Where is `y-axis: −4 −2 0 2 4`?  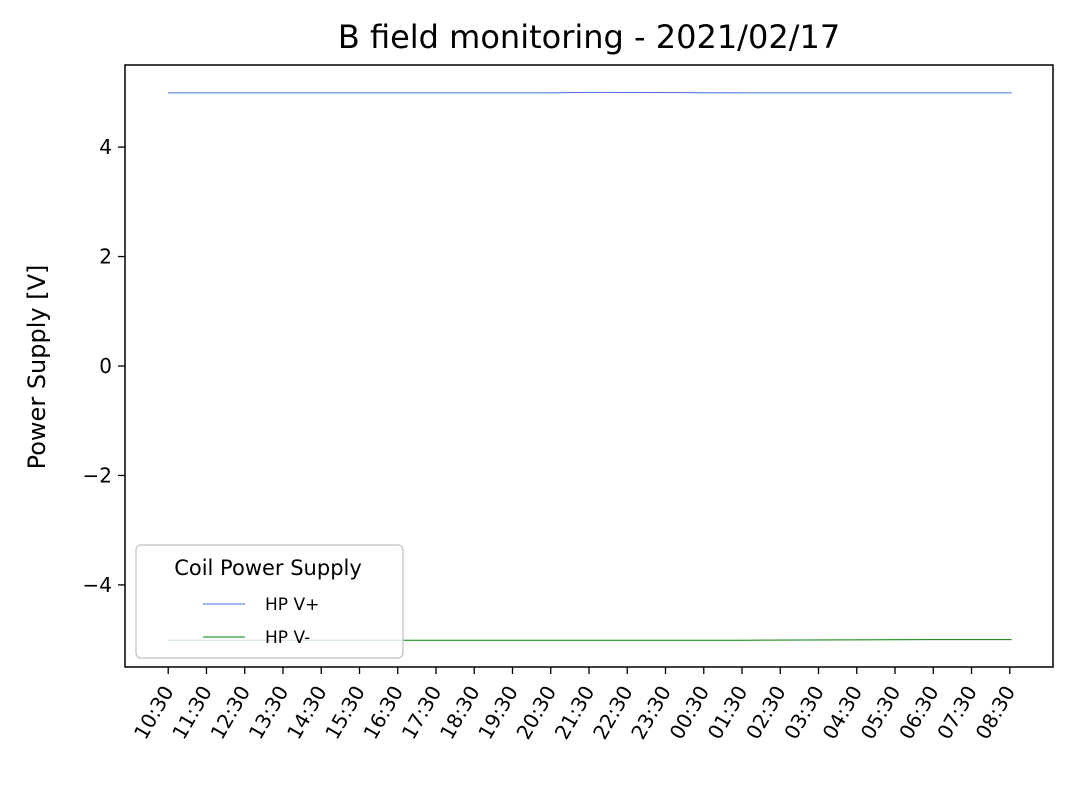
y-axis: −4 −2 0 2 4 is located at coordinates (104, 366).